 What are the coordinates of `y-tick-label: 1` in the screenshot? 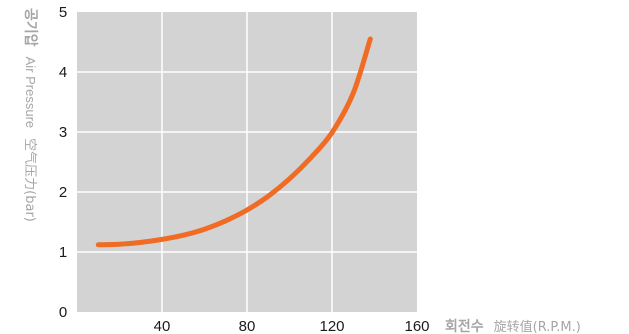 It's located at (63, 252).